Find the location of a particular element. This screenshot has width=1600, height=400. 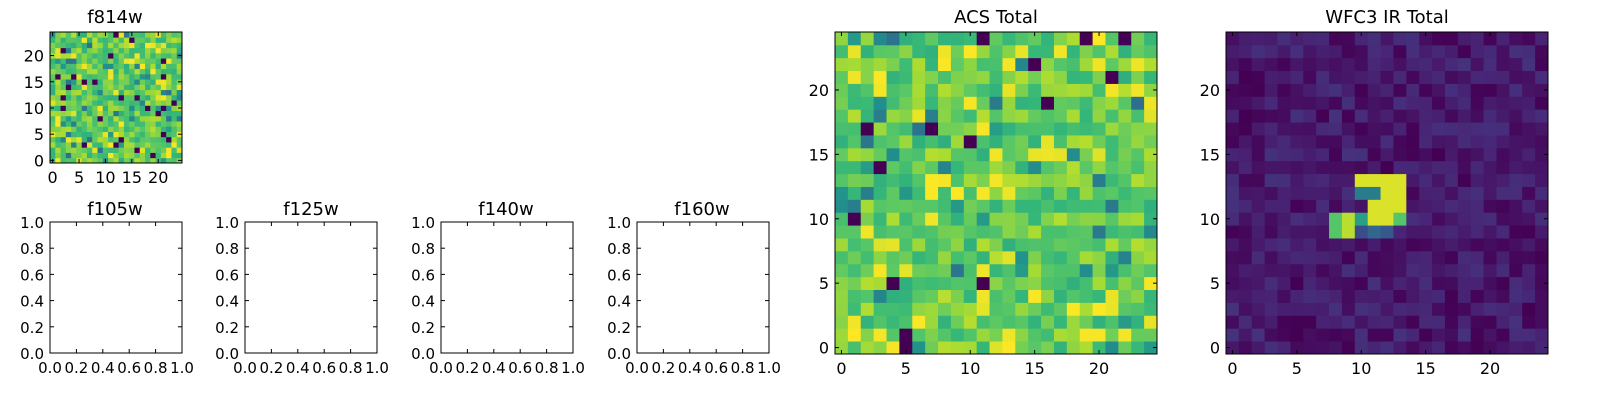

panel-title: f814w is located at coordinates (114, 17).